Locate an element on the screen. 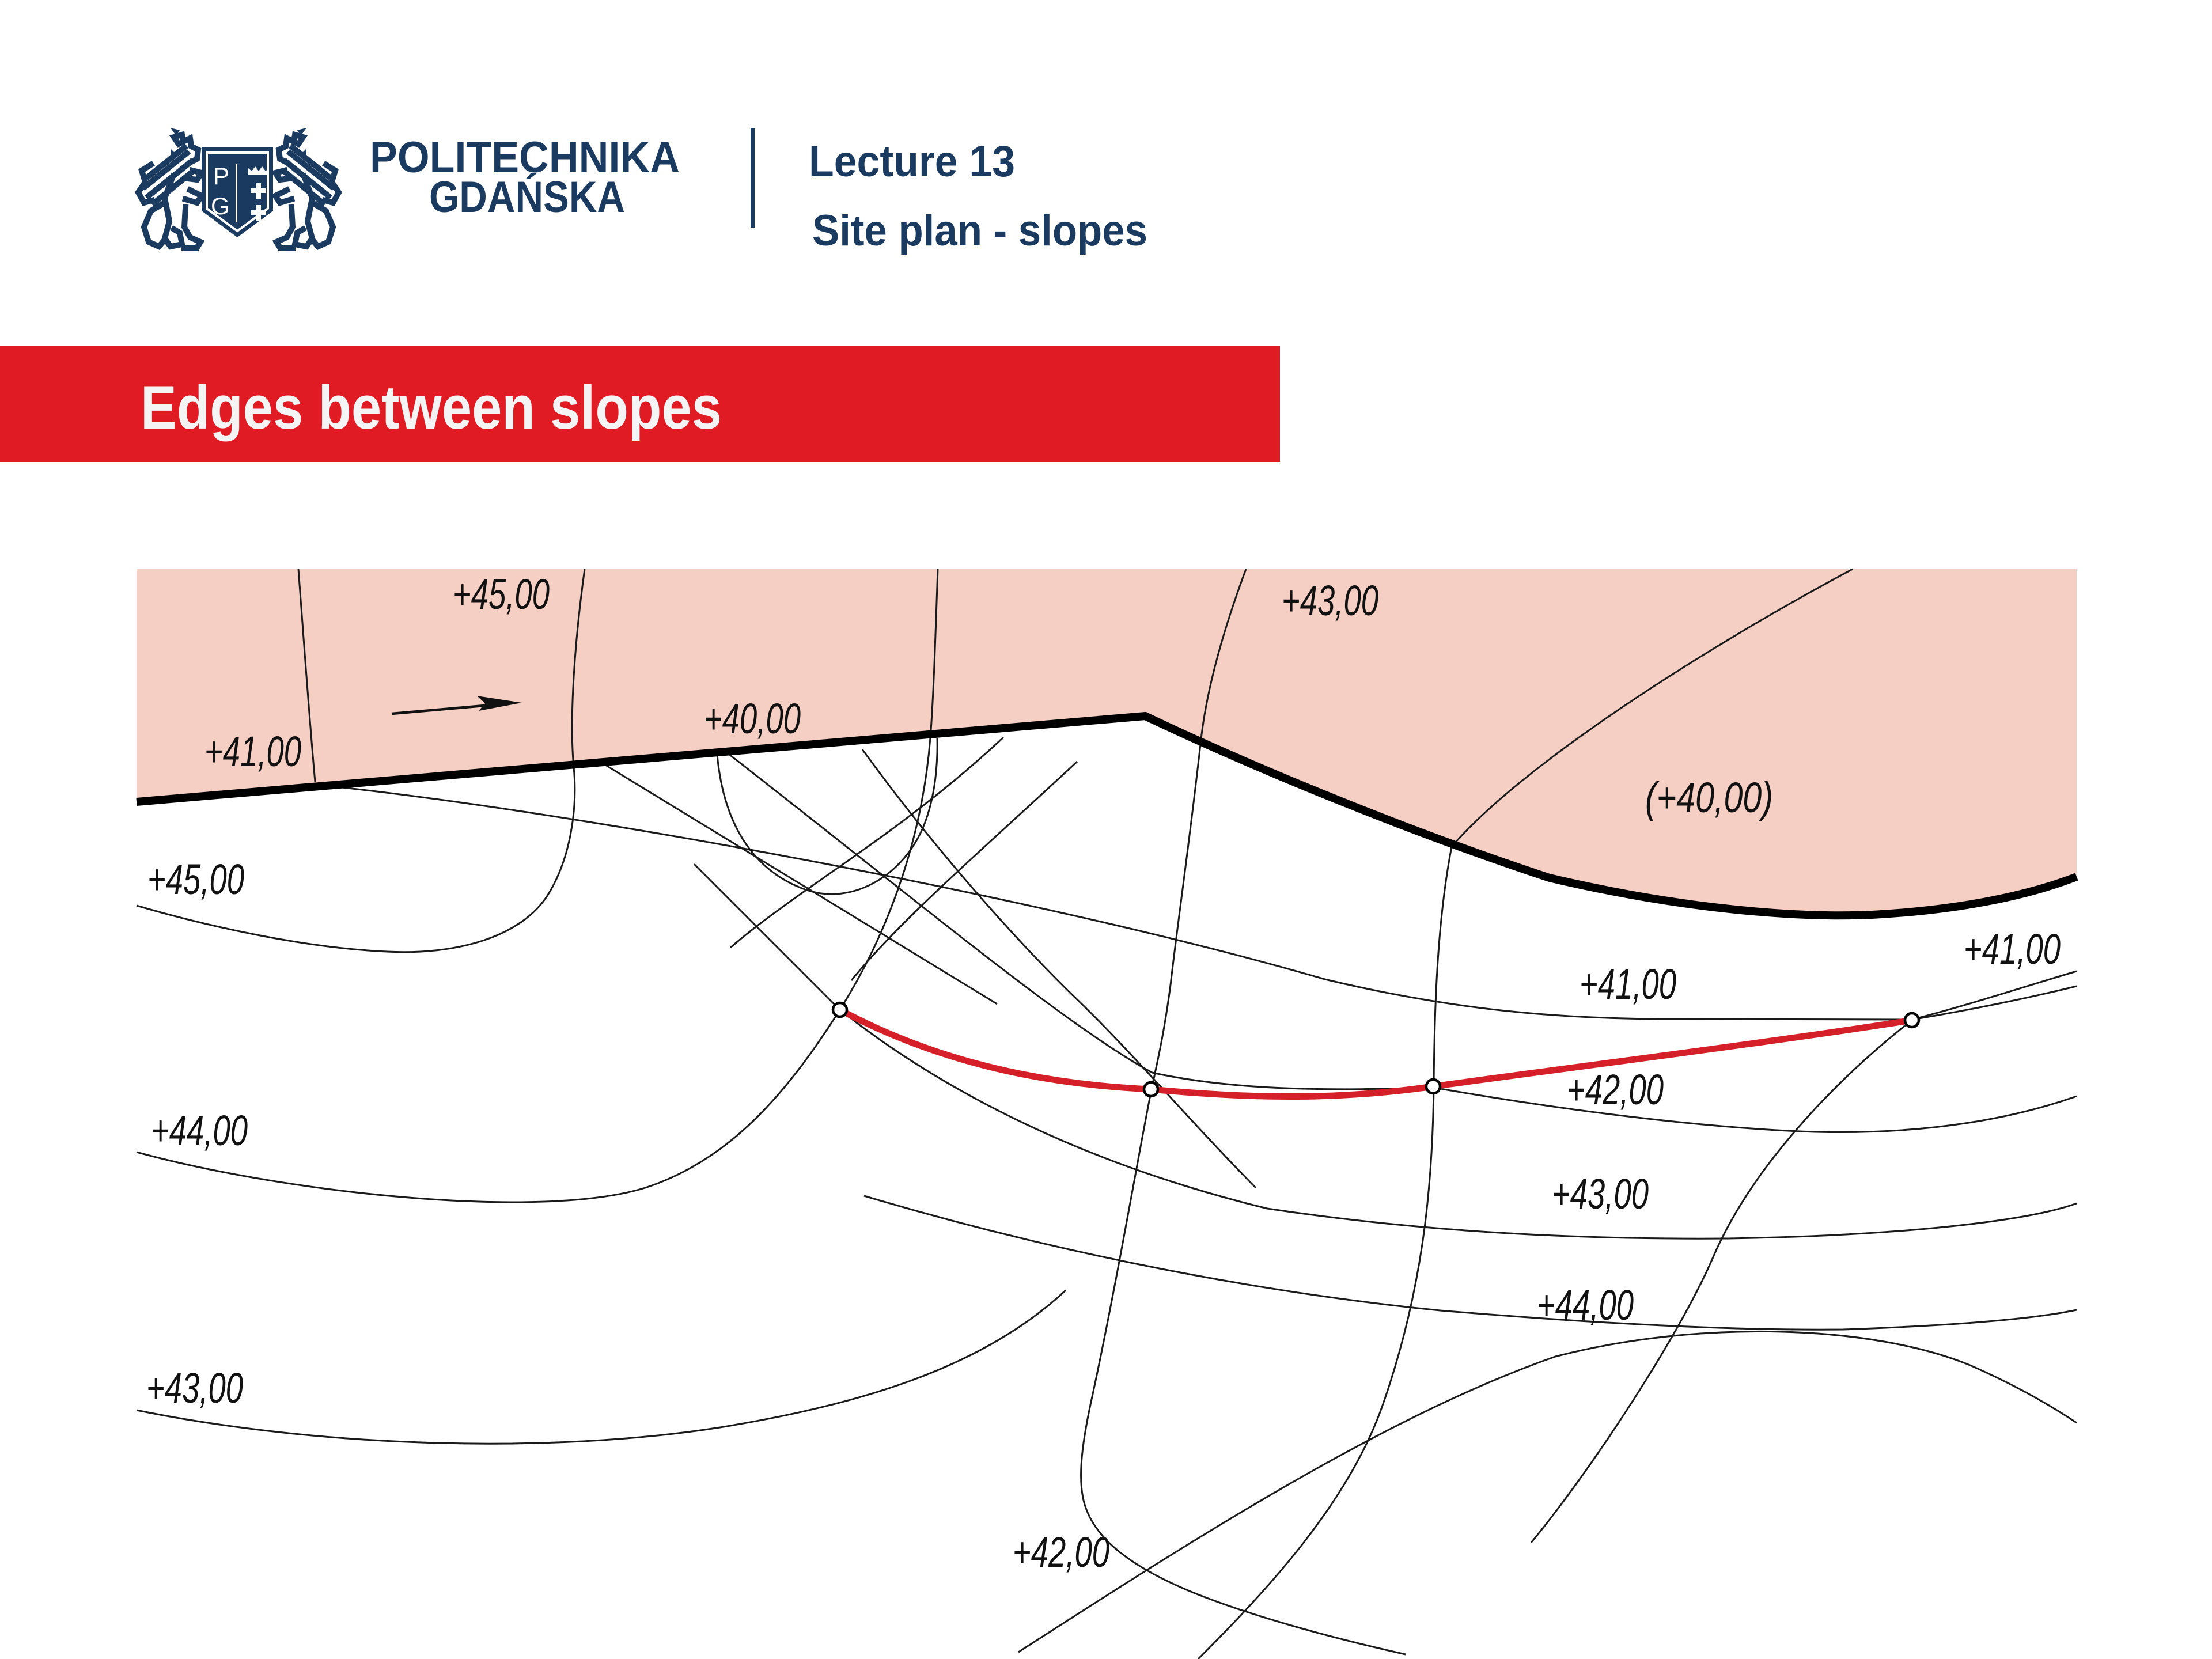 This screenshot has width=2212, height=1659. svg-text: GDAŃSKA is located at coordinates (527, 197).